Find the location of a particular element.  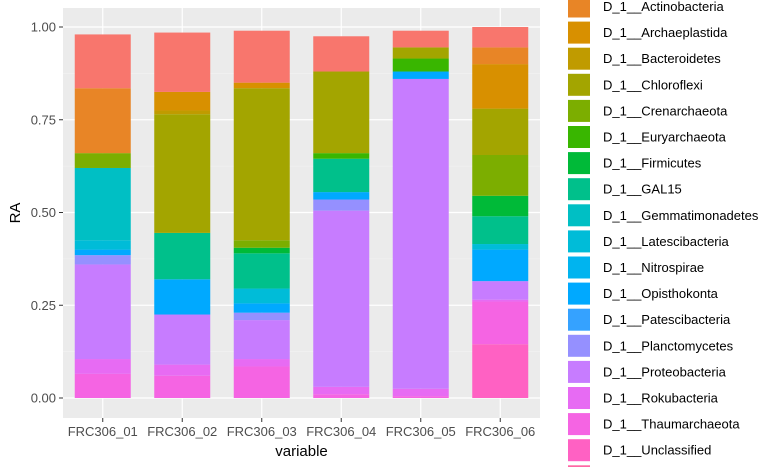

legend-label: D_1__Planctomycetes is located at coordinates (668, 345).